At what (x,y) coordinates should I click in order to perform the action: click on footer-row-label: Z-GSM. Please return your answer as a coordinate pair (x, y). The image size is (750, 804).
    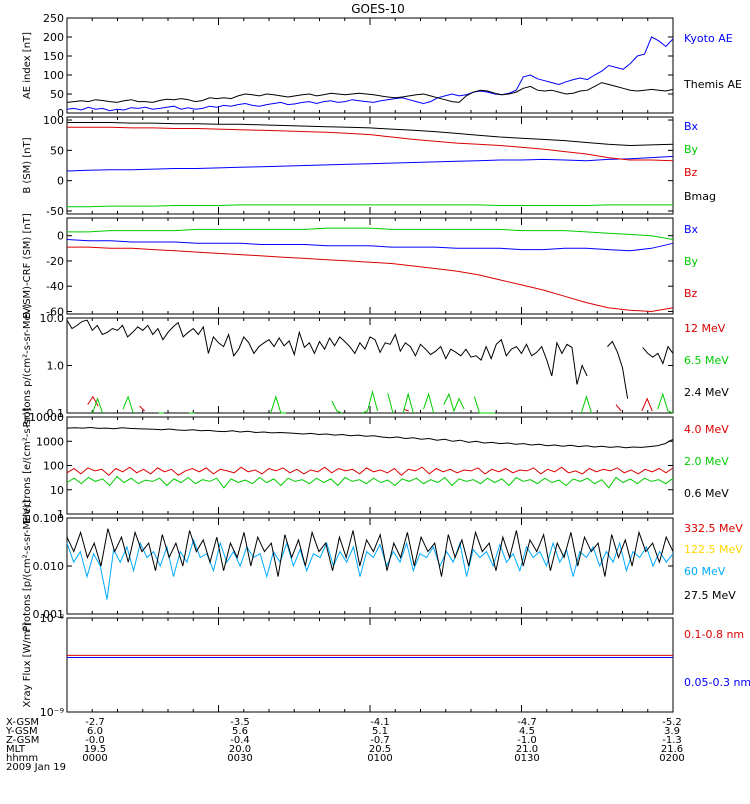
    Looking at the image, I should click on (22, 740).